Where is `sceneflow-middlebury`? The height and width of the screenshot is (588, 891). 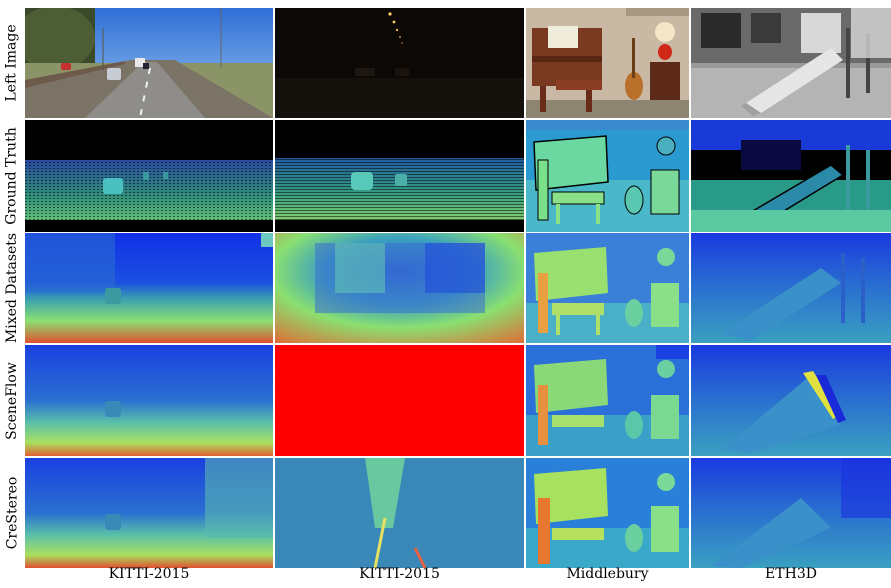
sceneflow-middlebury is located at coordinates (607, 400).